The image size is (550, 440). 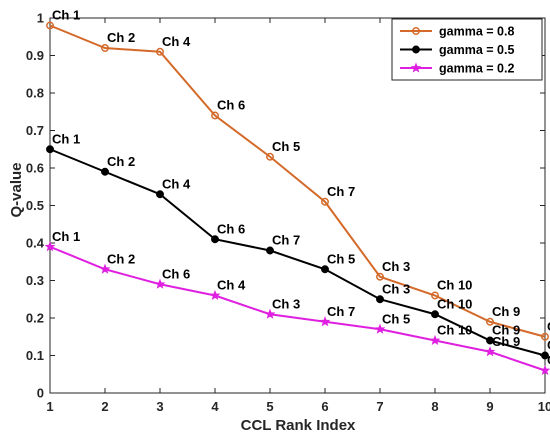 What do you see at coordinates (434, 406) in the screenshot?
I see `x-tick-label: 8` at bounding box center [434, 406].